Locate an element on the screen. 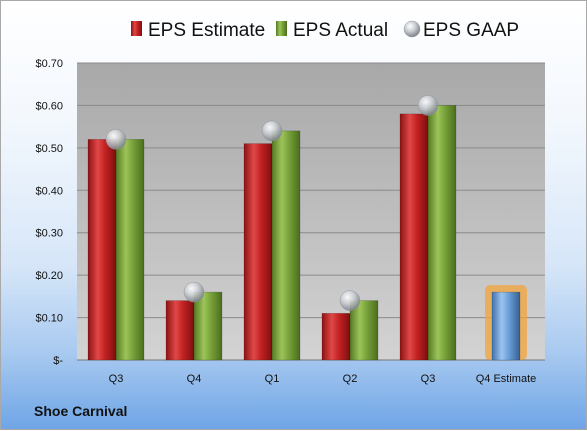  legend-label-eps-estimate: EPS Estimate is located at coordinates (206, 30).